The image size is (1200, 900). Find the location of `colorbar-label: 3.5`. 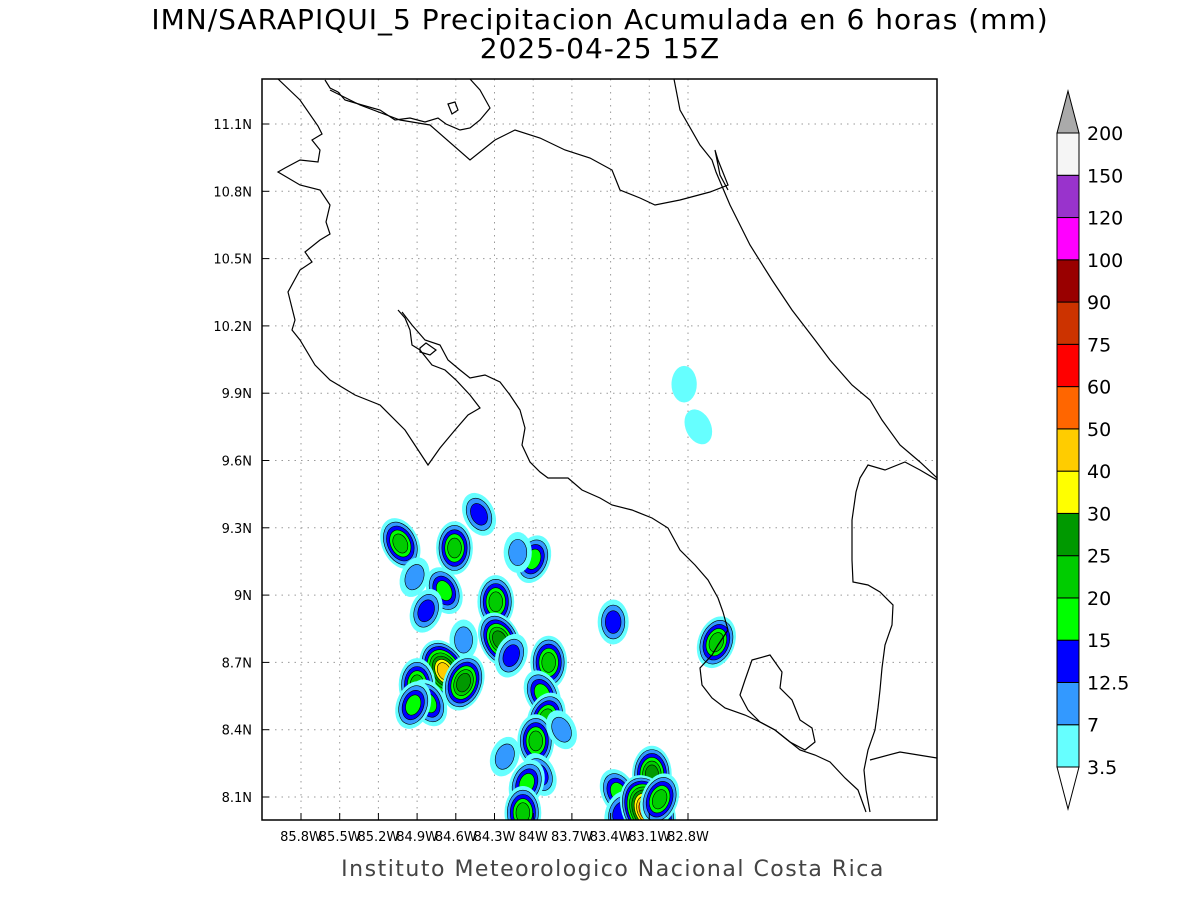

colorbar-label: 3.5 is located at coordinates (1102, 768).